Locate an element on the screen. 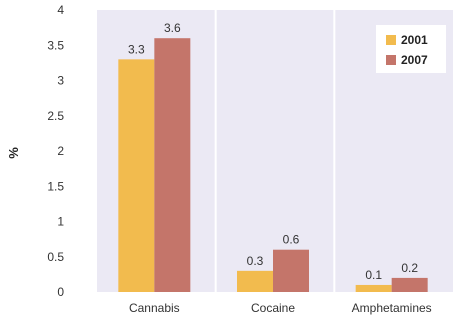 The image size is (454, 326). y-tick-label: 2 is located at coordinates (60, 151).